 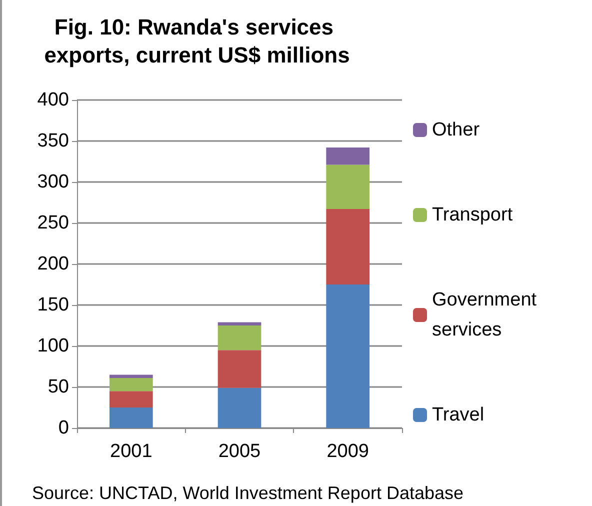 I want to click on y-tick-label: 0, so click(x=63, y=428).